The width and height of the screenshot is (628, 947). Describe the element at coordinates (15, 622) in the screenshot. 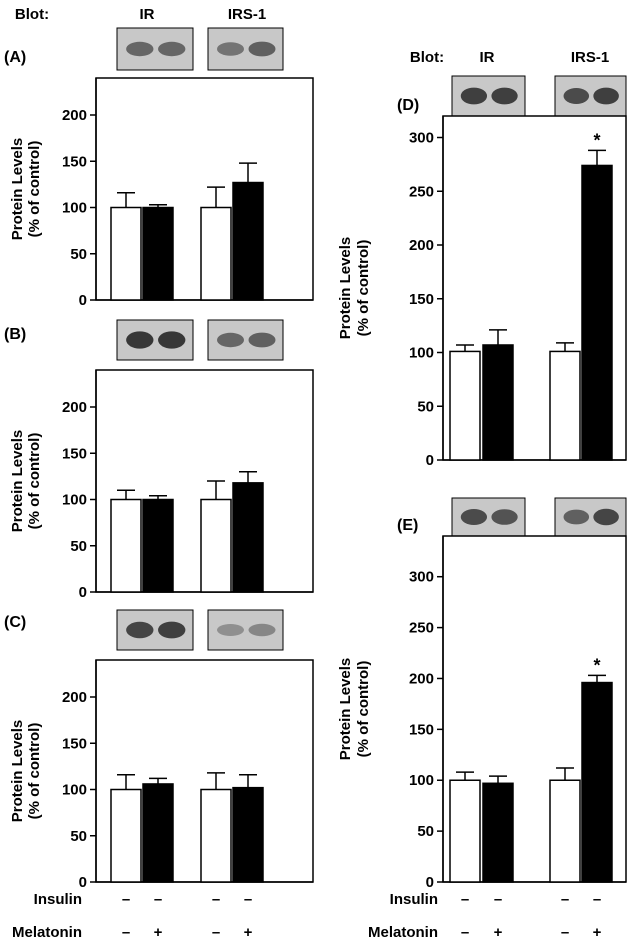

I see `panel-label: (C)` at that location.